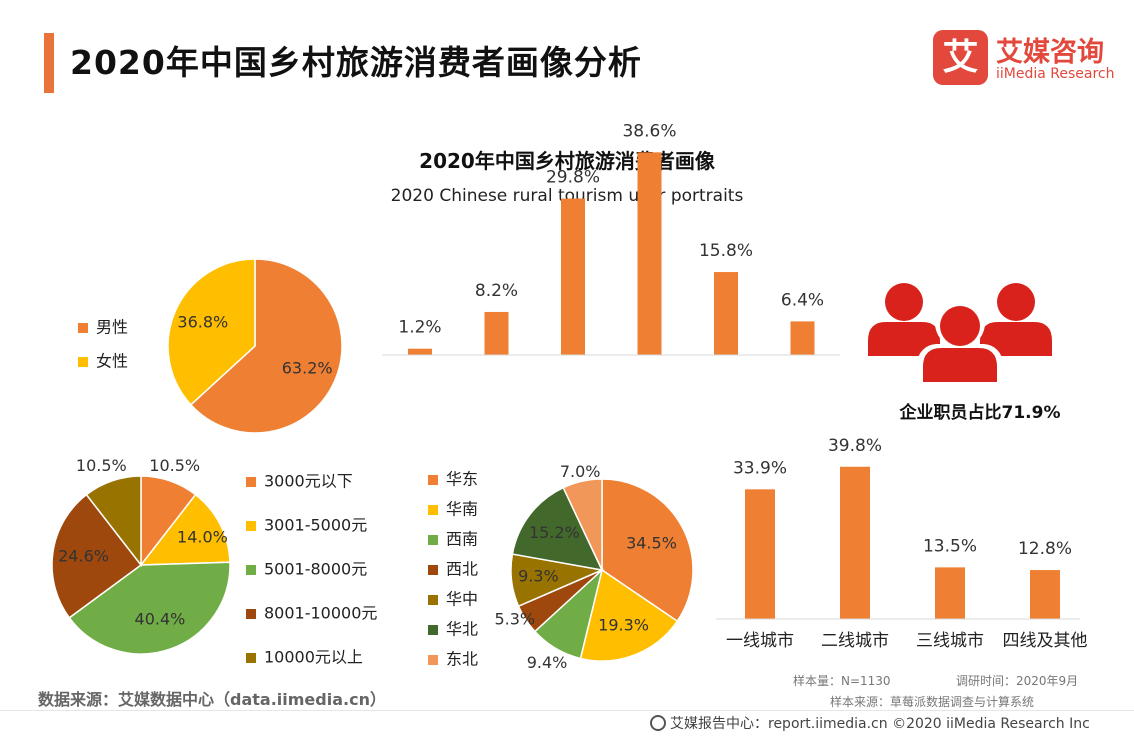 The width and height of the screenshot is (1134, 737). Describe the element at coordinates (580, 471) in the screenshot. I see `region-data-label-6: 7.0%` at that location.